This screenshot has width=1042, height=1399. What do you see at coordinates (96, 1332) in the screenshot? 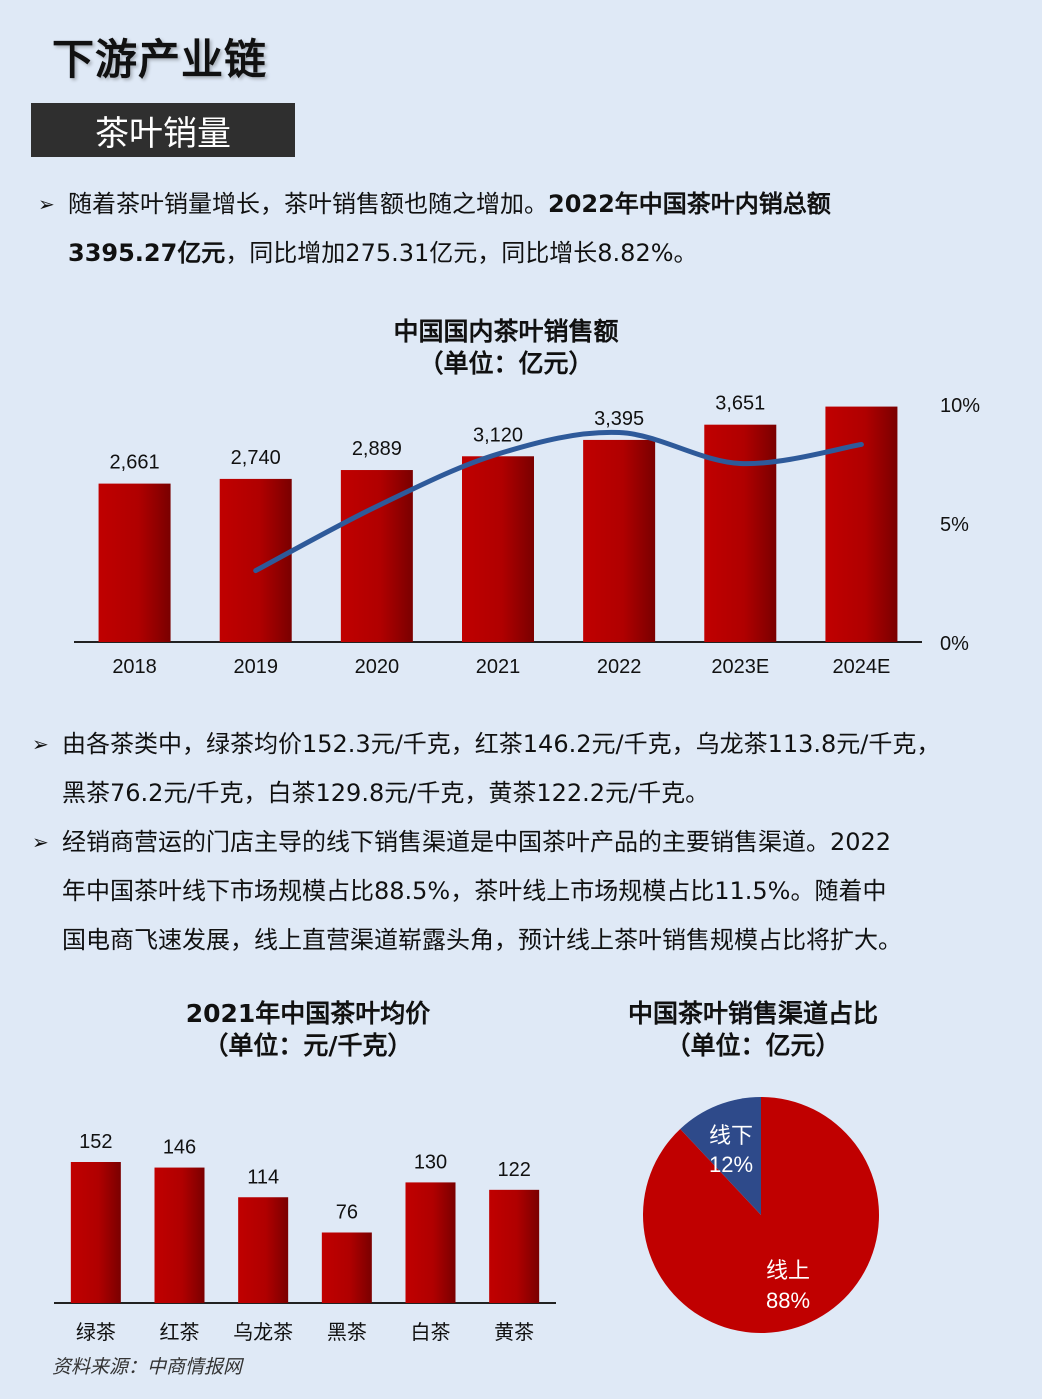
I see `x-tick-label: 绿茶` at bounding box center [96, 1332].